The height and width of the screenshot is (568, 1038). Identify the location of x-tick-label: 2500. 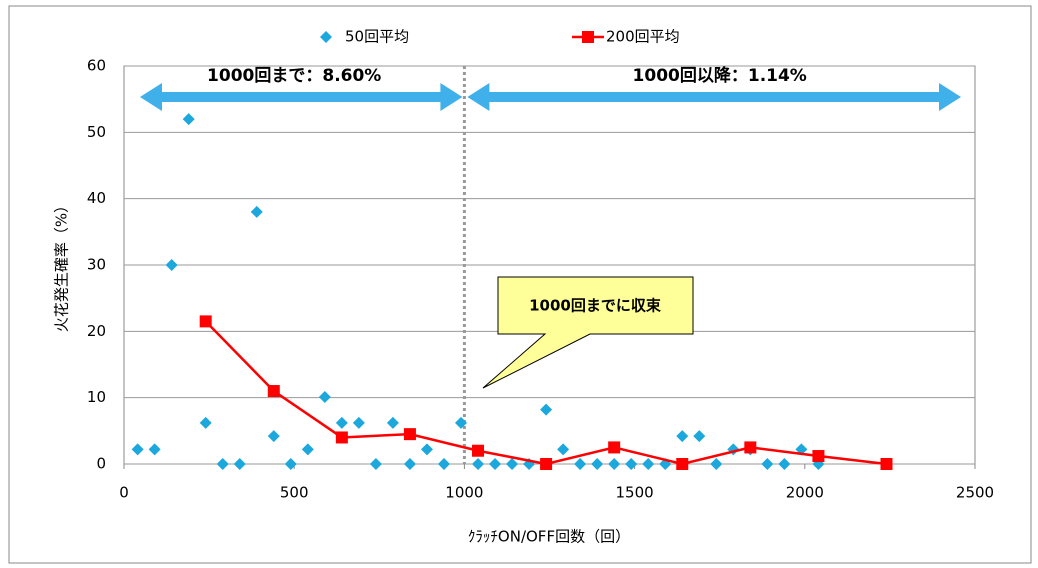
(975, 493).